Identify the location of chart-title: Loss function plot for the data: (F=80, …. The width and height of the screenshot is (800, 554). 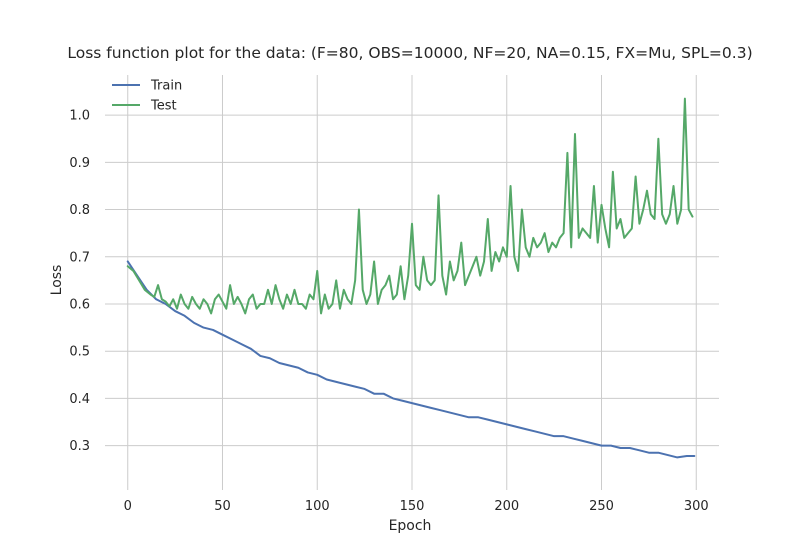
(409, 53).